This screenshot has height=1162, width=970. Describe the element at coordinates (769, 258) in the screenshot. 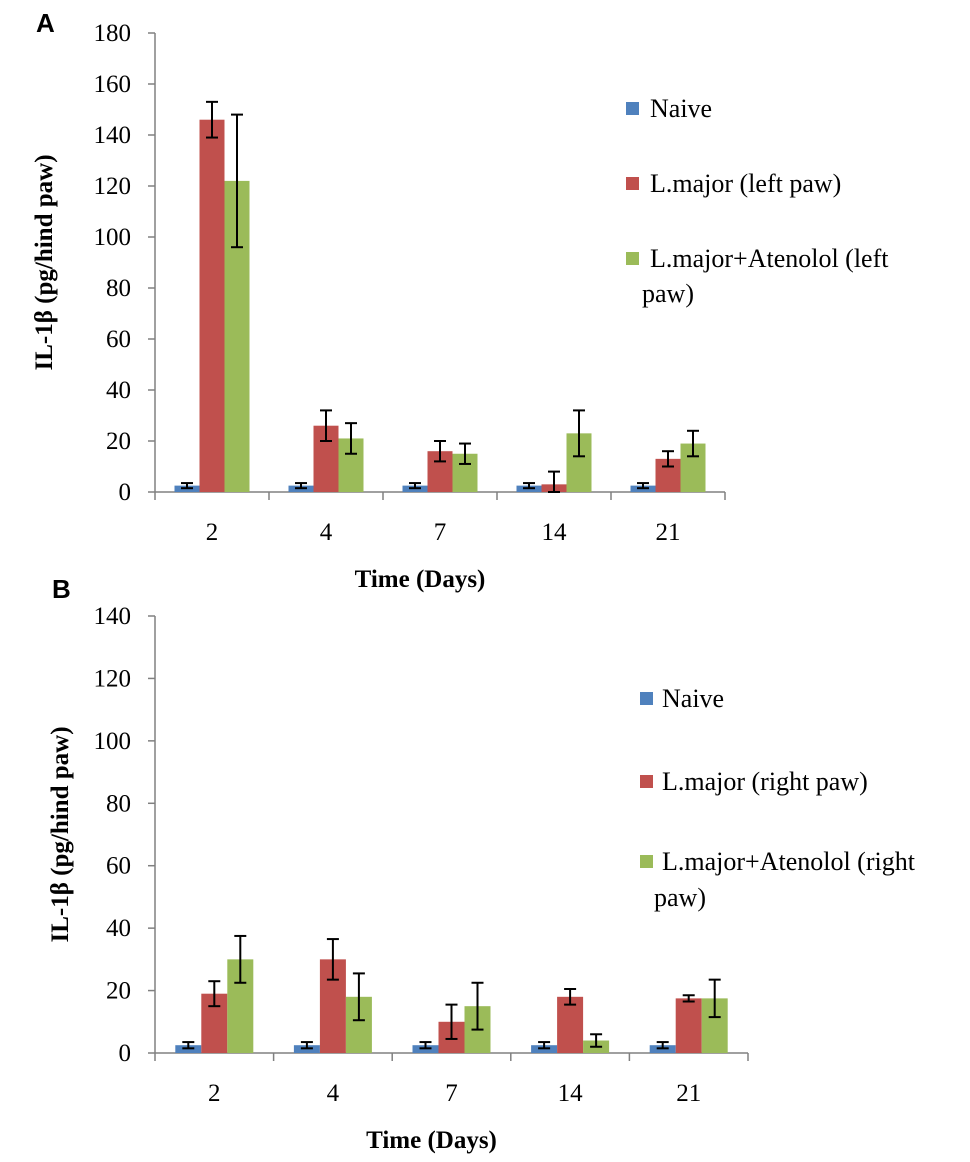

I see `legend-label: L.major+Atenolol (left` at that location.